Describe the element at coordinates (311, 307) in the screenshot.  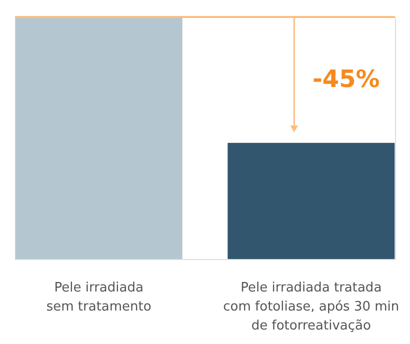
I see `x-tick-label: Pele irradiada tratada com fotoliase, após 30 min de fotorreativação` at that location.